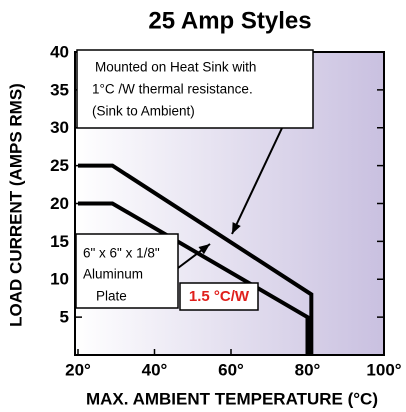 The width and height of the screenshot is (406, 412). I want to click on annotation-text: Mounted on Heat Sink with, so click(175, 67).